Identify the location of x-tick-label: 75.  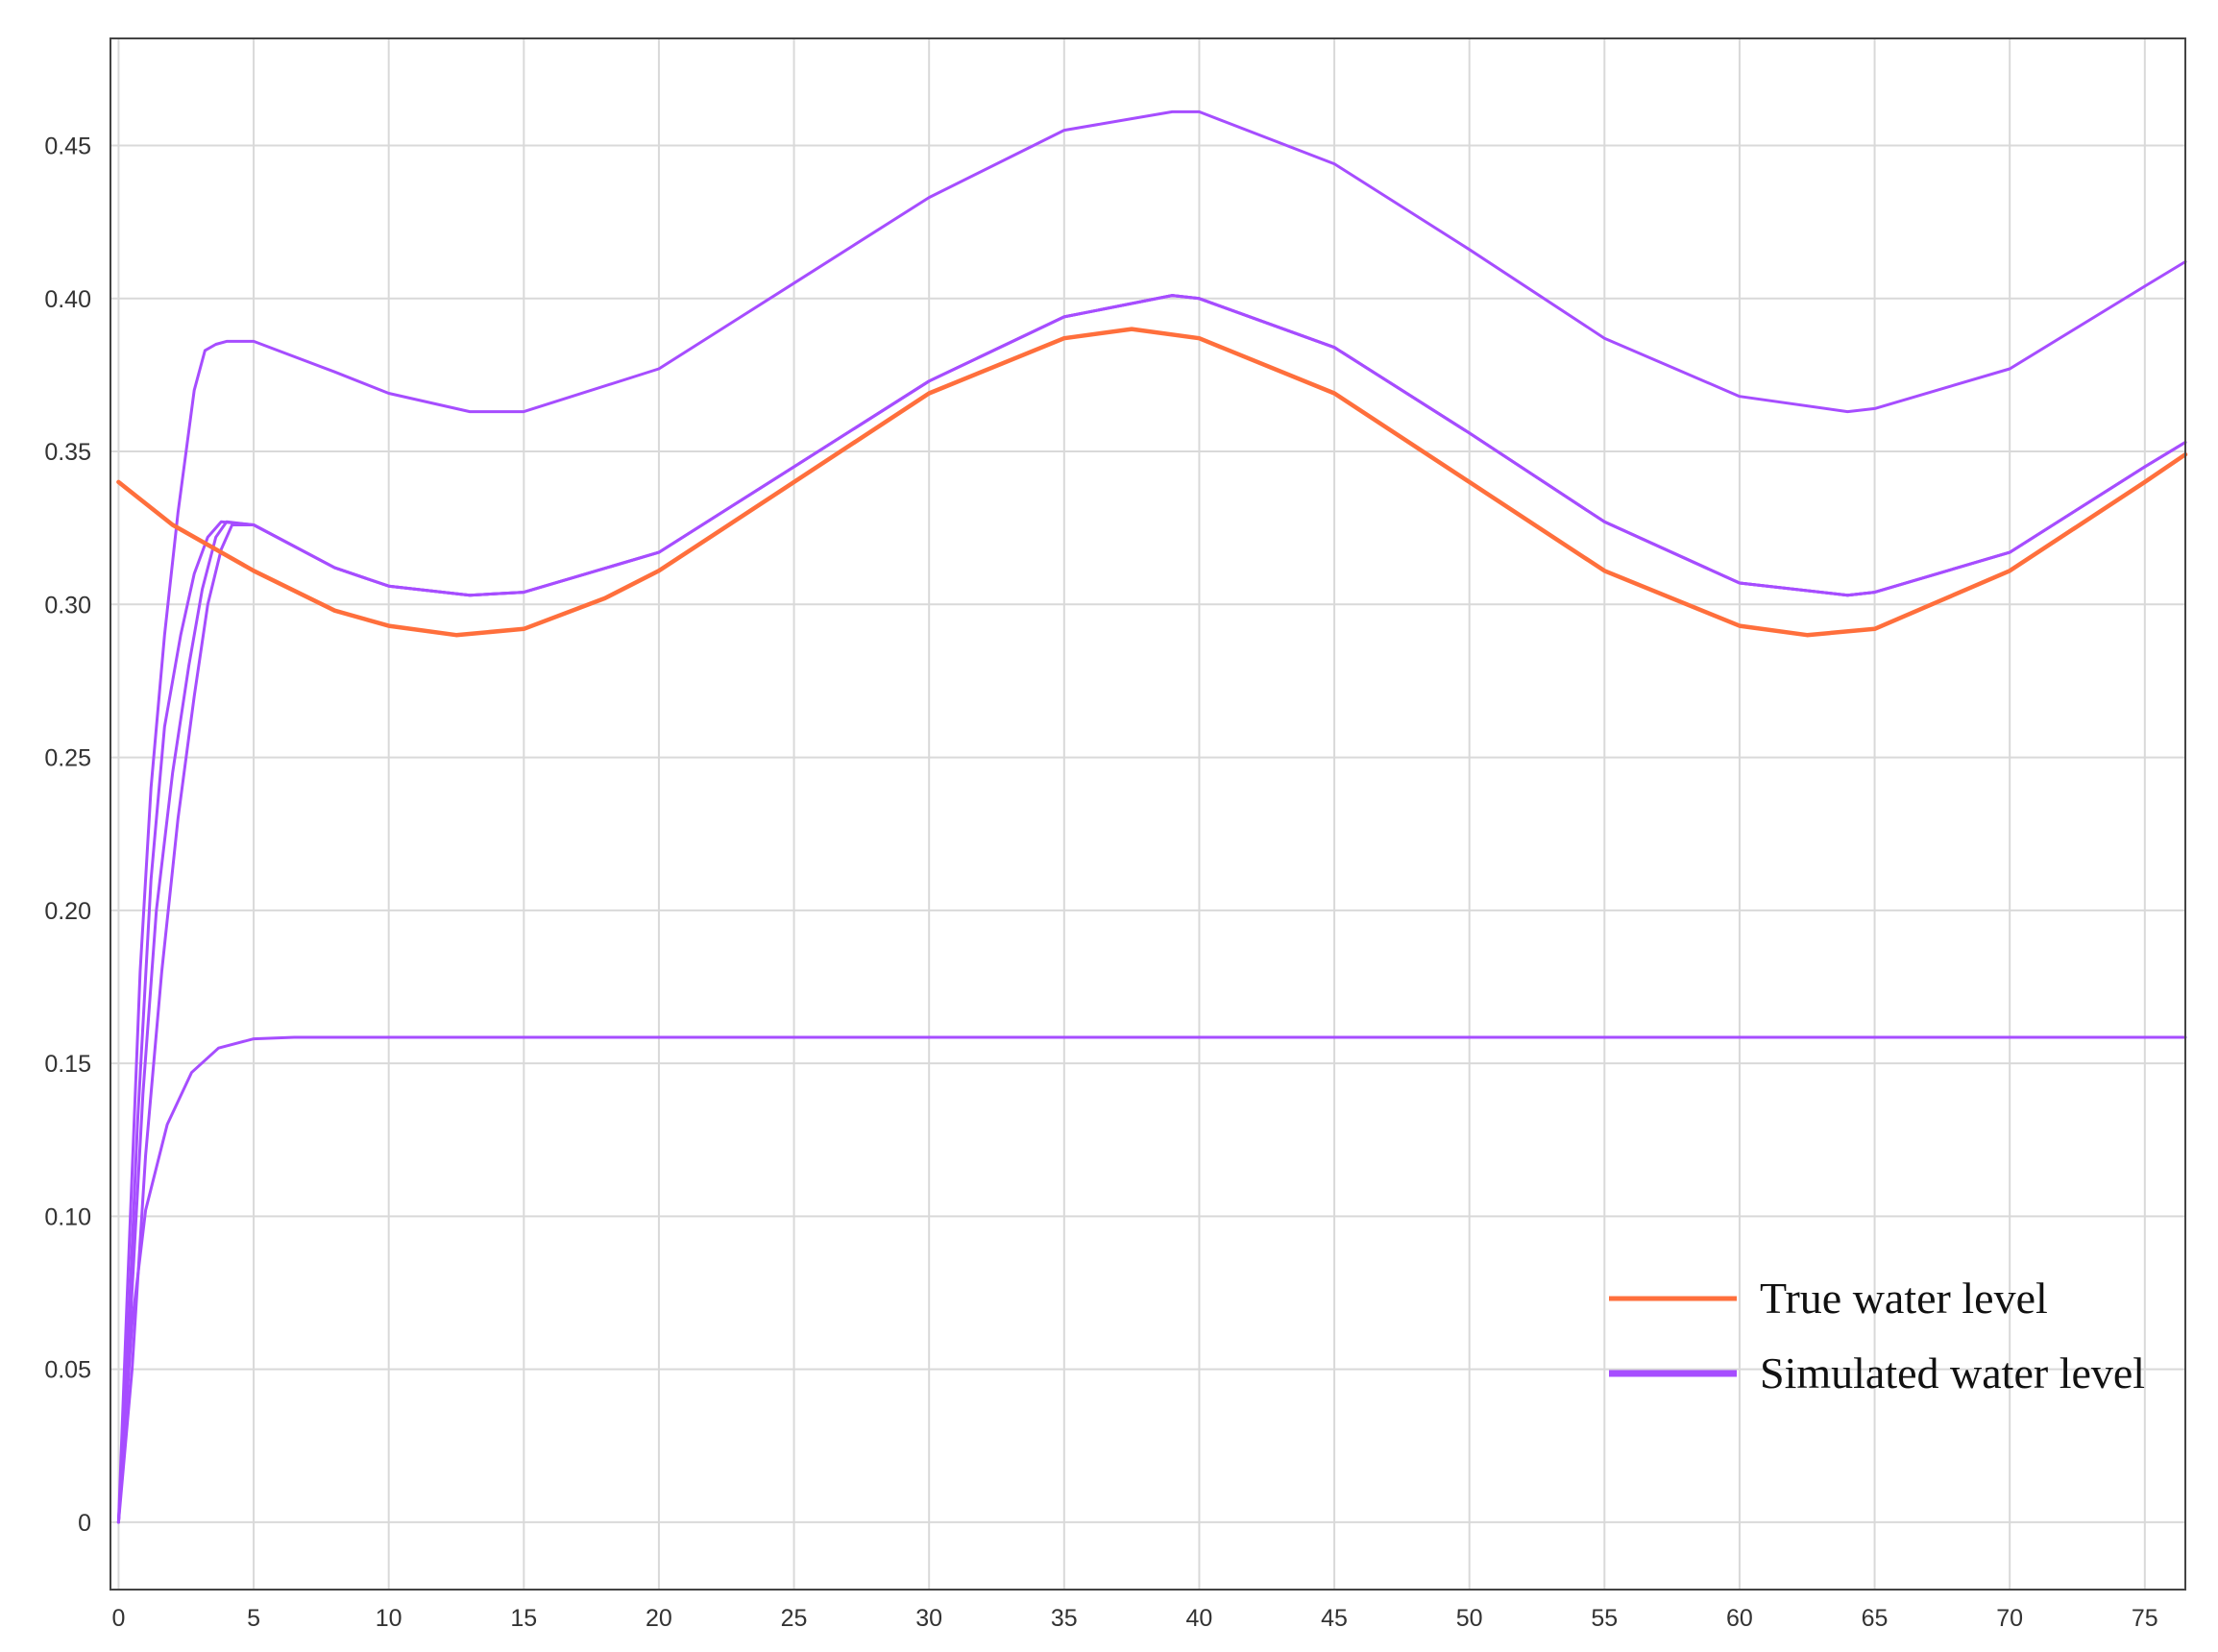
(2145, 1618).